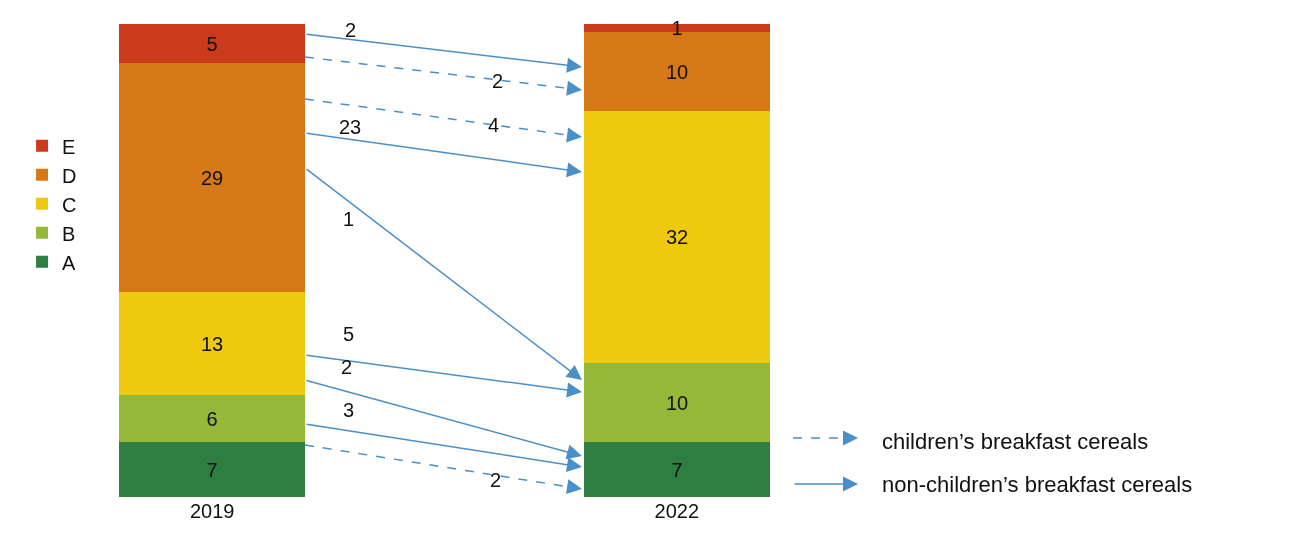  I want to click on data-label: 29, so click(212, 177).